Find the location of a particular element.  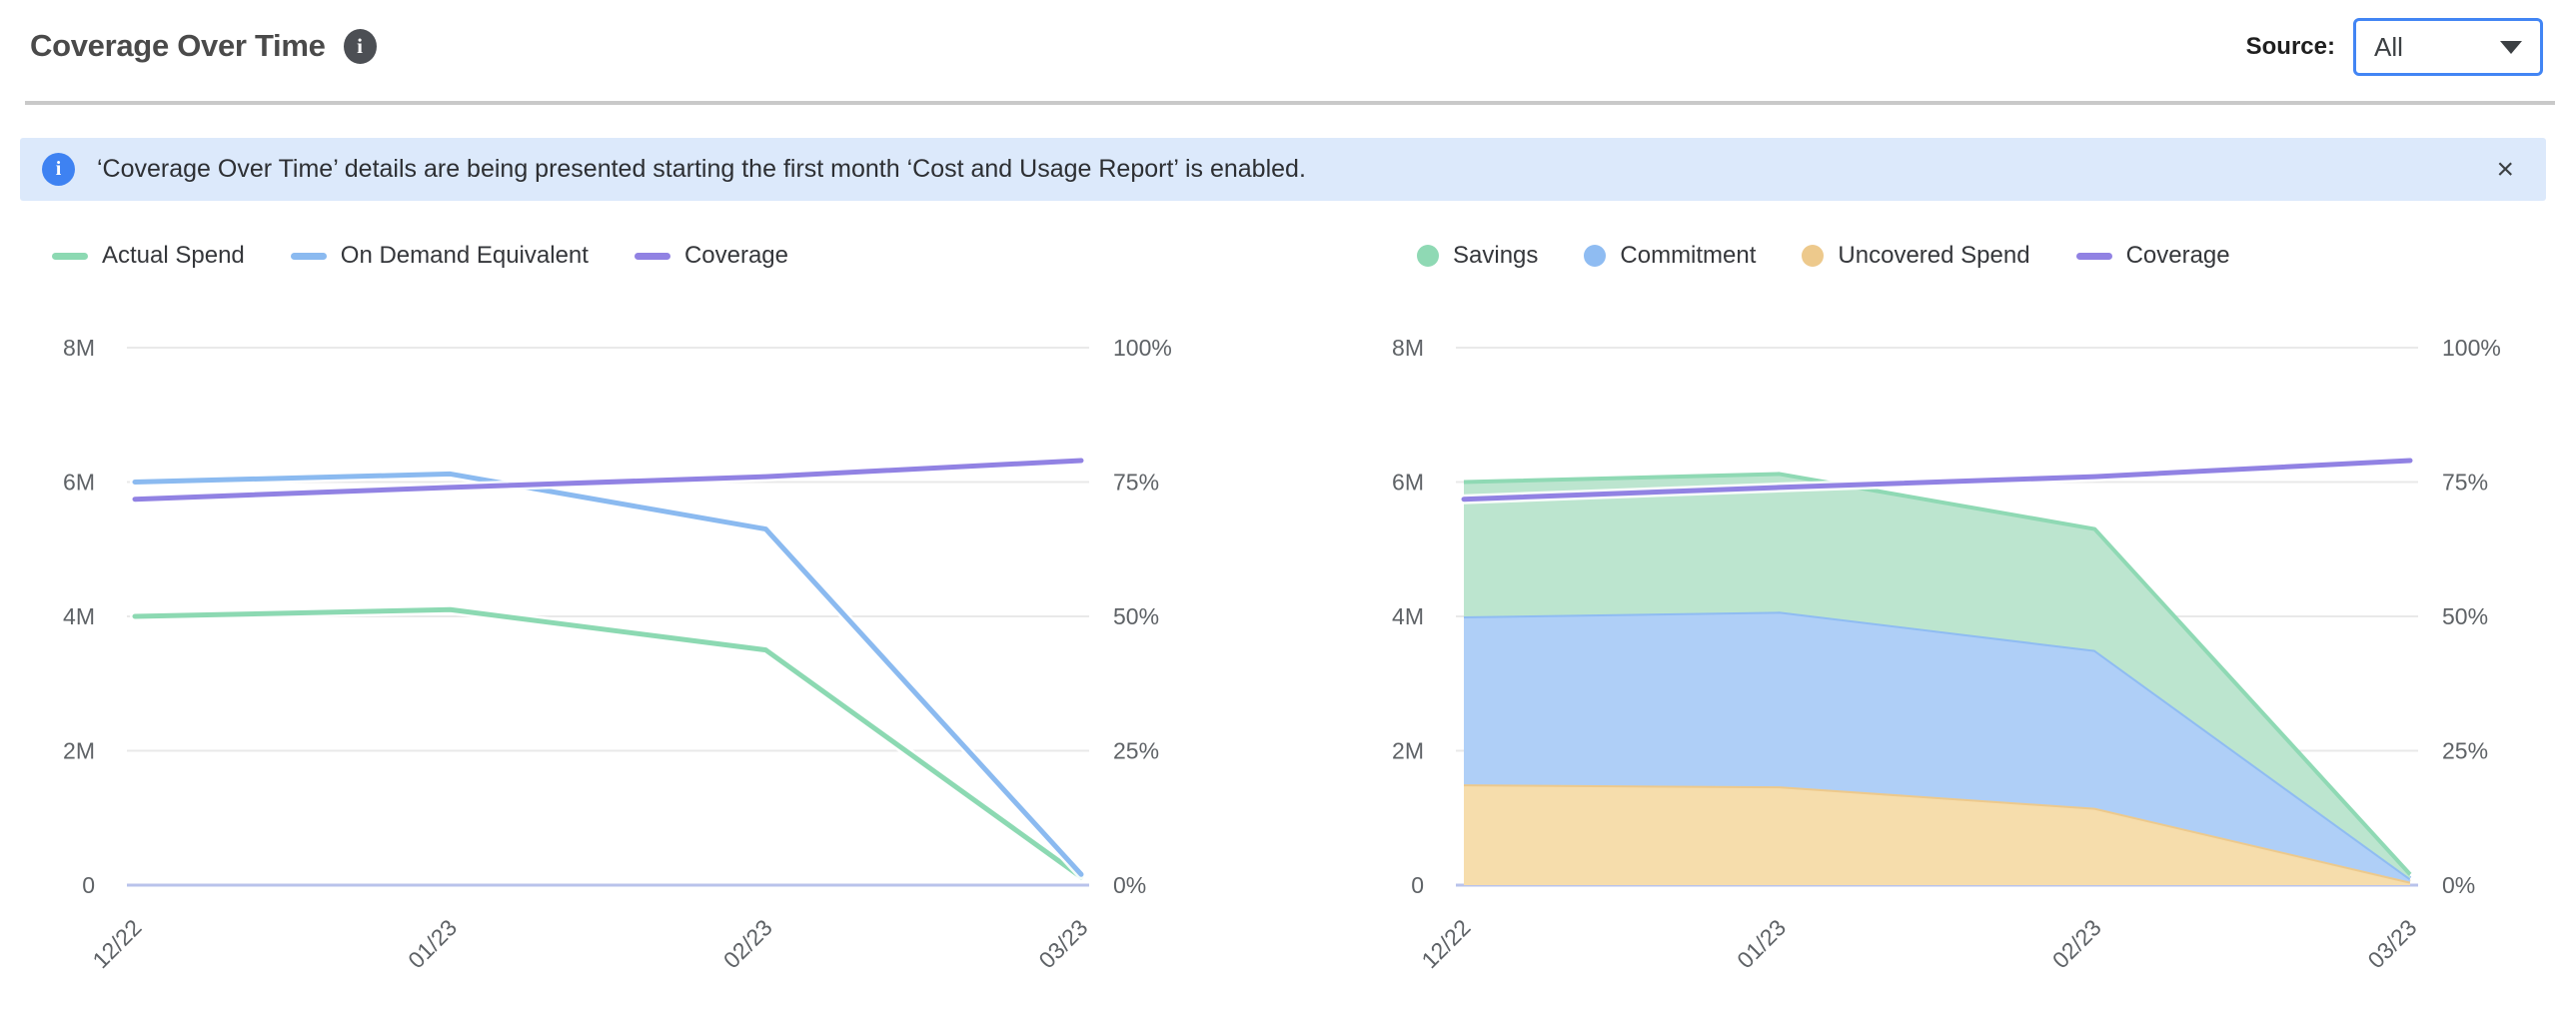

legend-label: Actual Spend is located at coordinates (173, 256).